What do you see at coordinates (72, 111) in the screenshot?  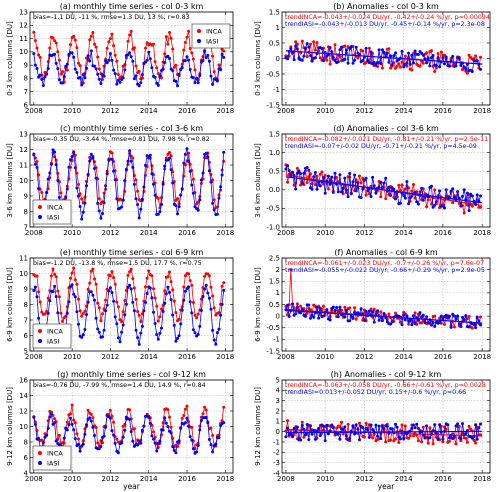 I see `x-tick-label: 2010` at bounding box center [72, 111].